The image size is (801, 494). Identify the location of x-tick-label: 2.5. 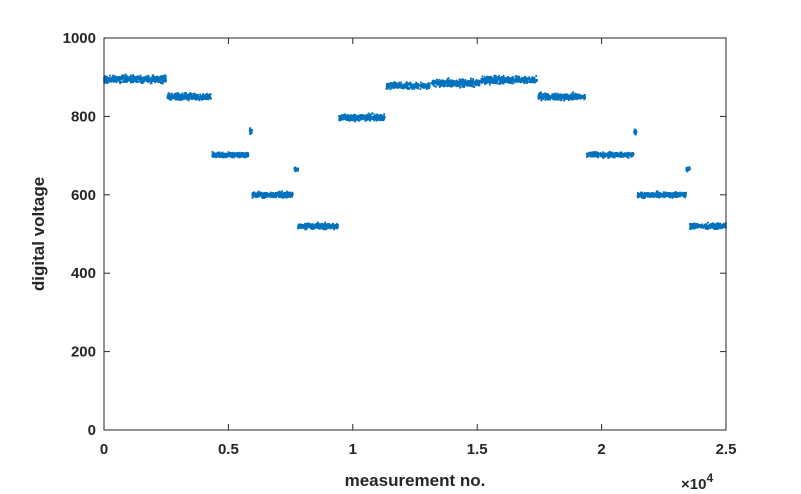
(726, 449).